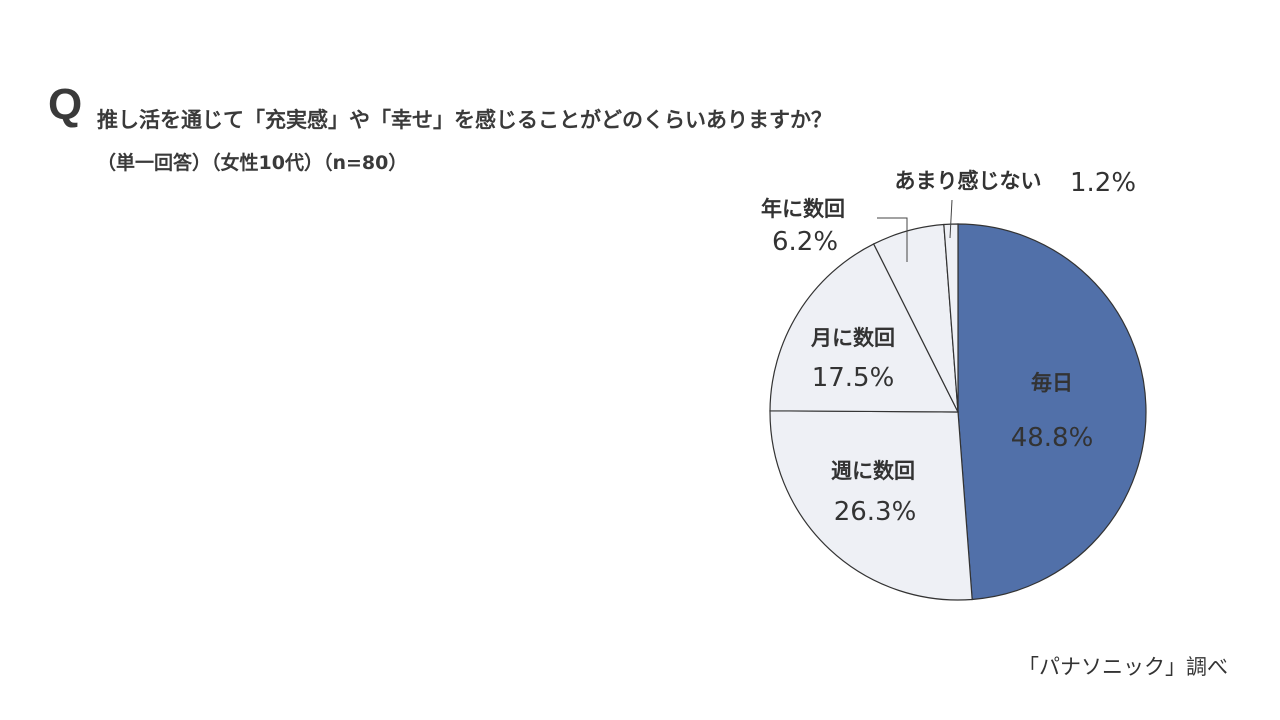  I want to click on slice-value-2: 17.5%, so click(853, 378).